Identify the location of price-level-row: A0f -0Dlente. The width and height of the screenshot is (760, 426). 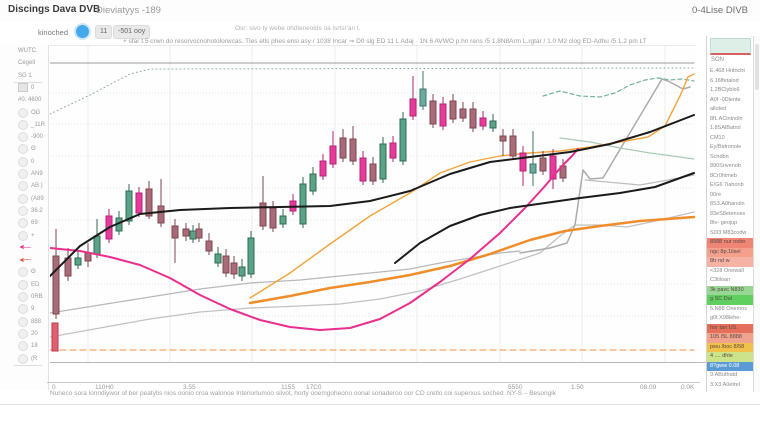
(730, 100).